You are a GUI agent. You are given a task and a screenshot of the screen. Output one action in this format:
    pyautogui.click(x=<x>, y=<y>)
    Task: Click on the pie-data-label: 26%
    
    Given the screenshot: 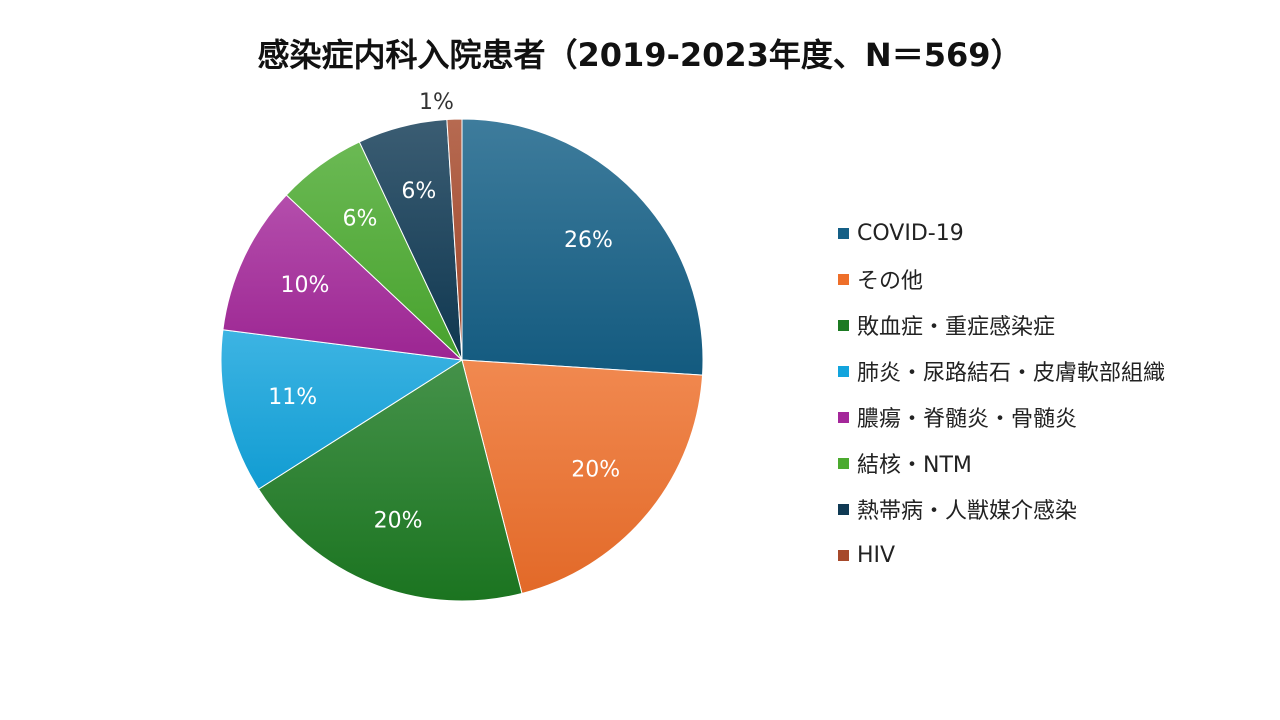 What is the action you would take?
    pyautogui.click(x=588, y=240)
    